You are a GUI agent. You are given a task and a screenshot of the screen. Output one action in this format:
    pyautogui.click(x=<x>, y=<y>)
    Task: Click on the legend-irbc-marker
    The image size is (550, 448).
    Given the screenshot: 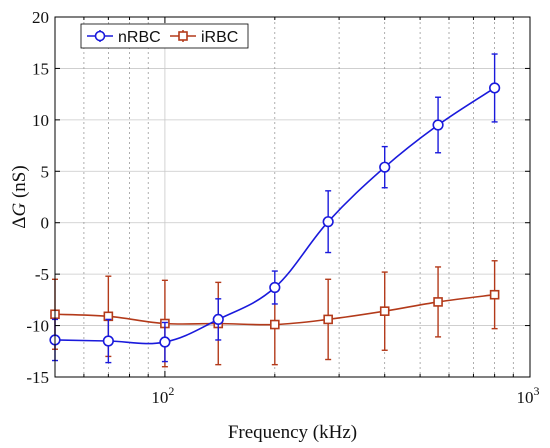 What is the action you would take?
    pyautogui.click(x=183, y=36)
    